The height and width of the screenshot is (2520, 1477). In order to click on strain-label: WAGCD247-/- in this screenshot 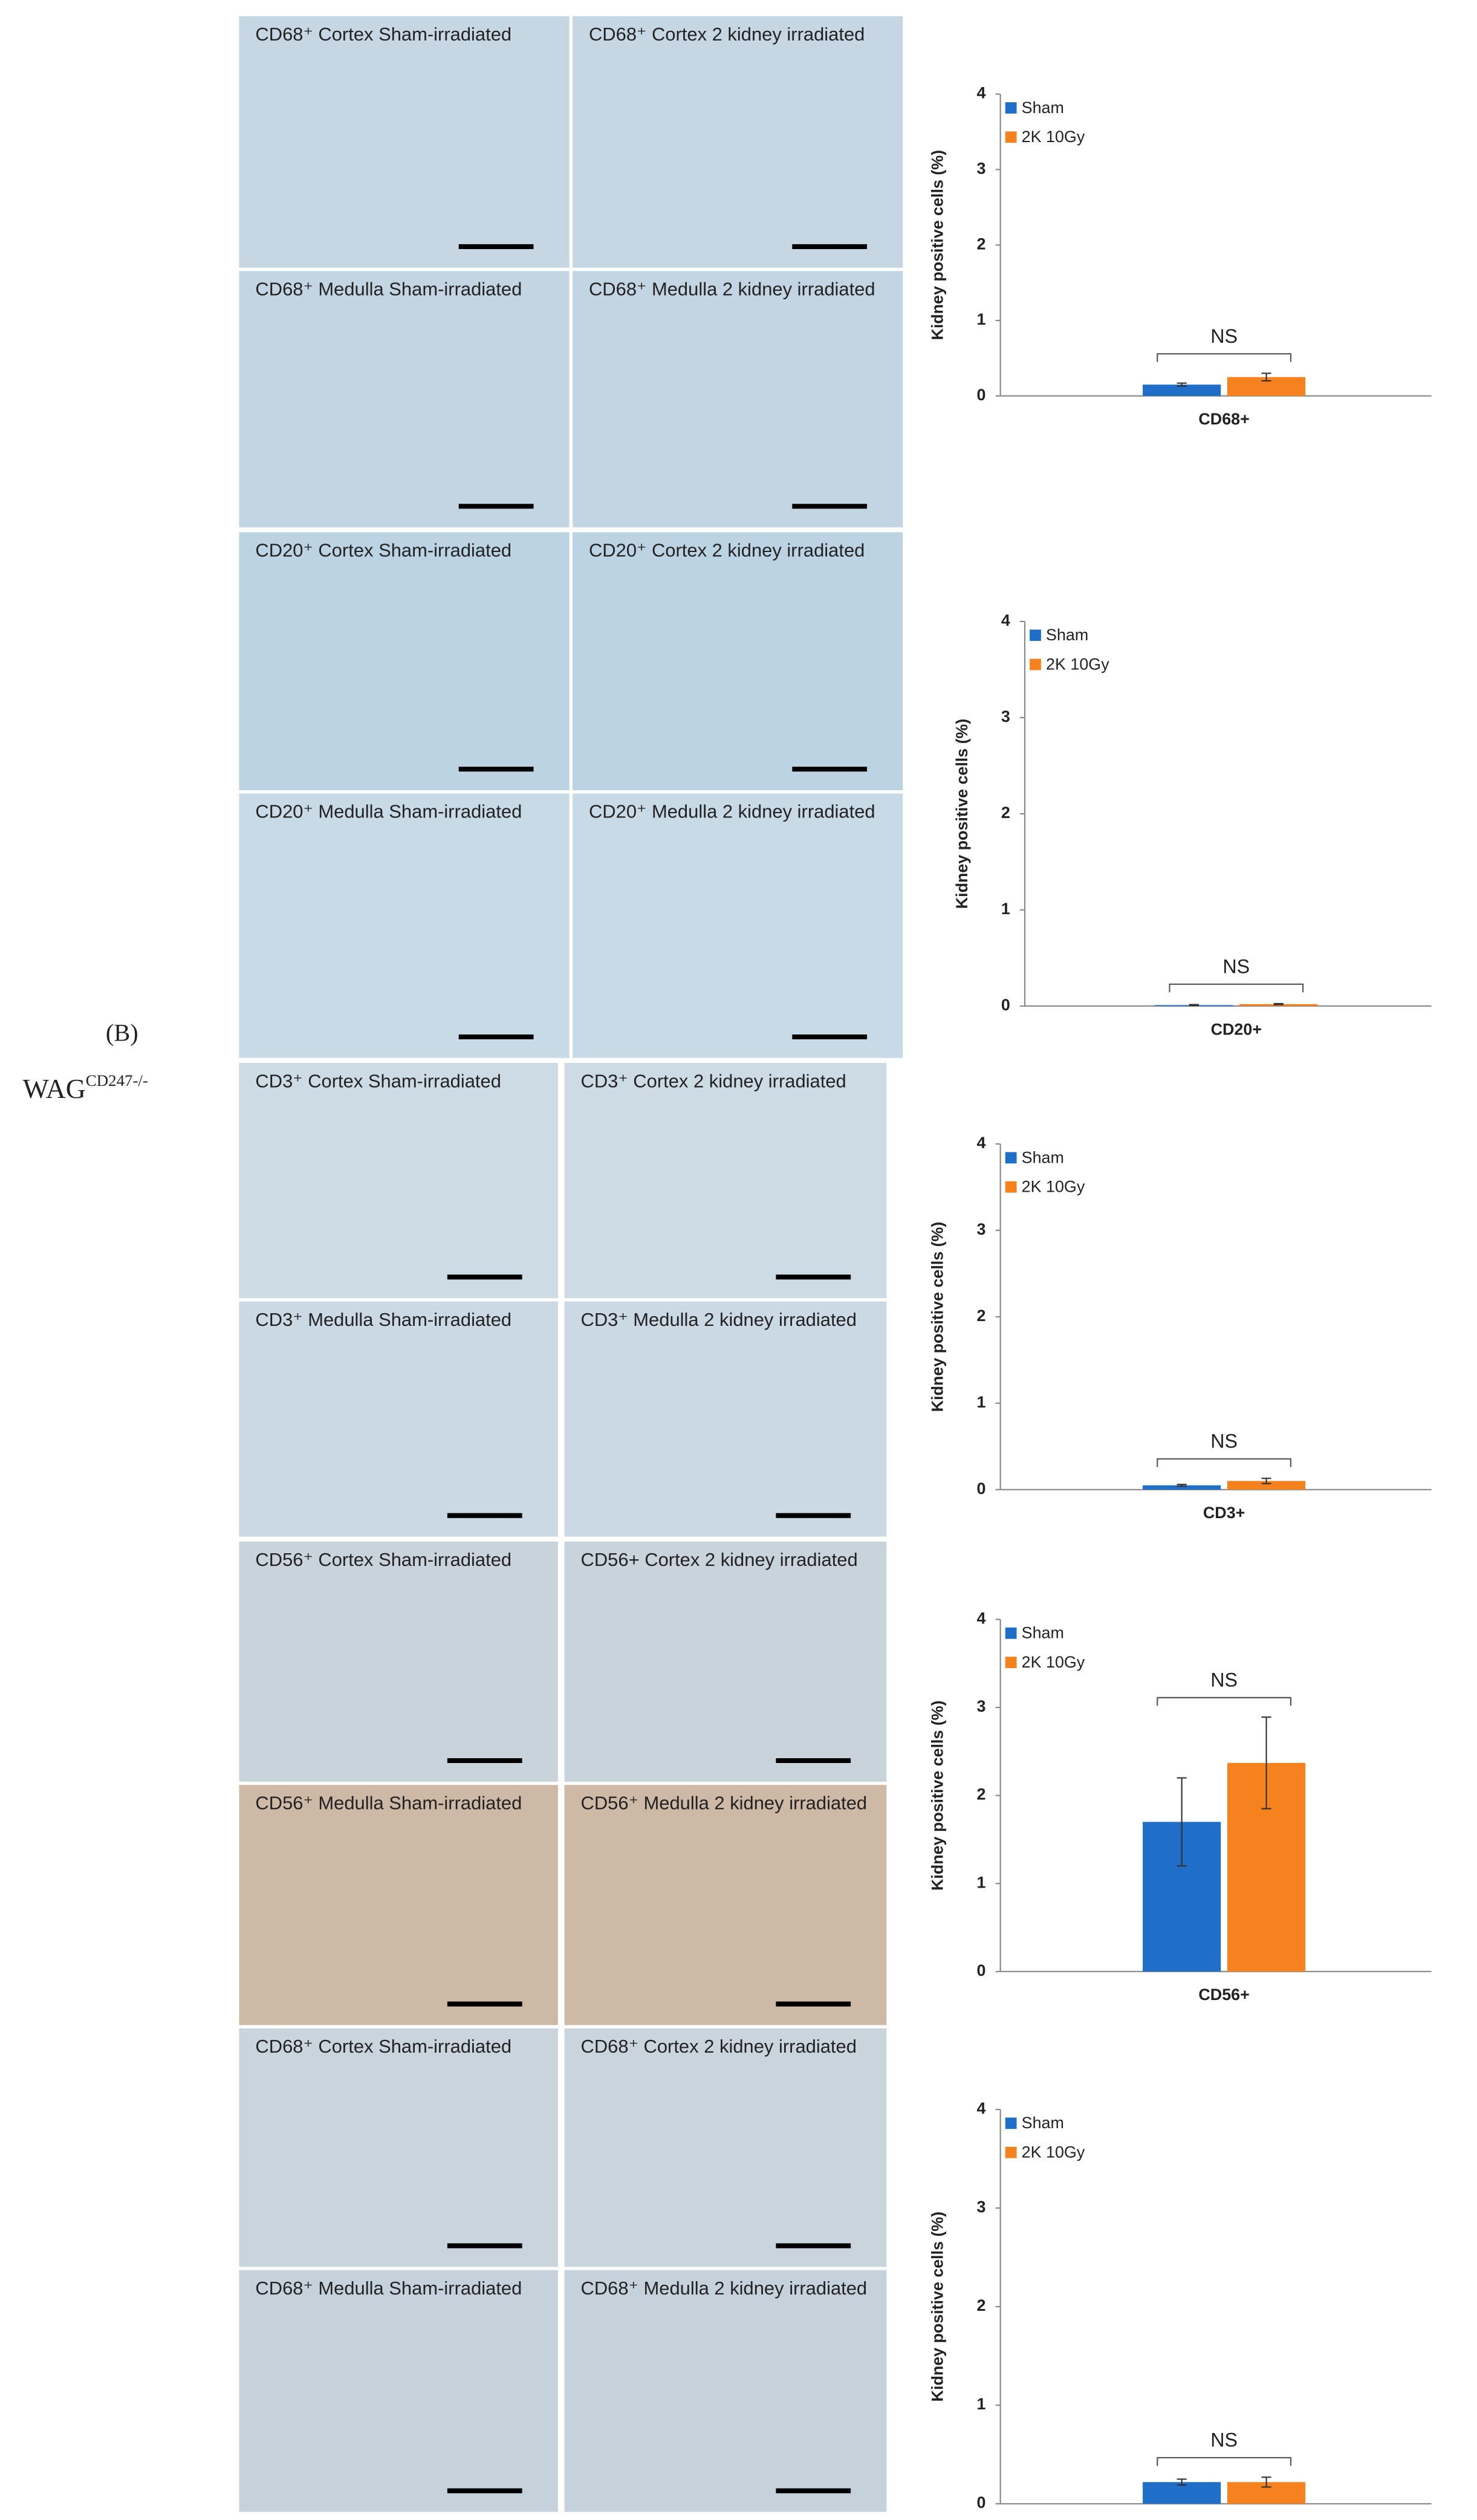, I will do `click(85, 1087)`.